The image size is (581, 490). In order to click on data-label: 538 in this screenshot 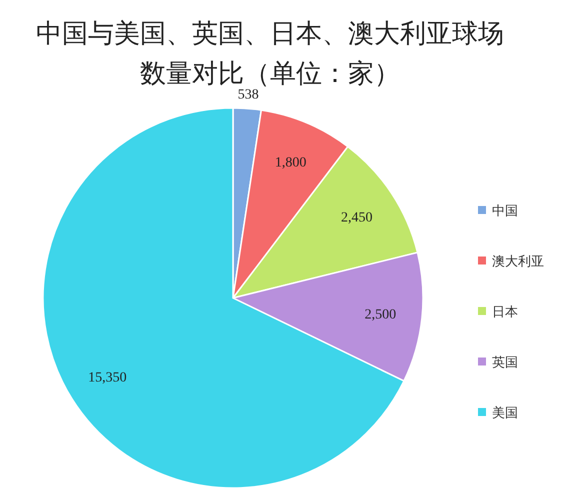, I will do `click(248, 94)`.